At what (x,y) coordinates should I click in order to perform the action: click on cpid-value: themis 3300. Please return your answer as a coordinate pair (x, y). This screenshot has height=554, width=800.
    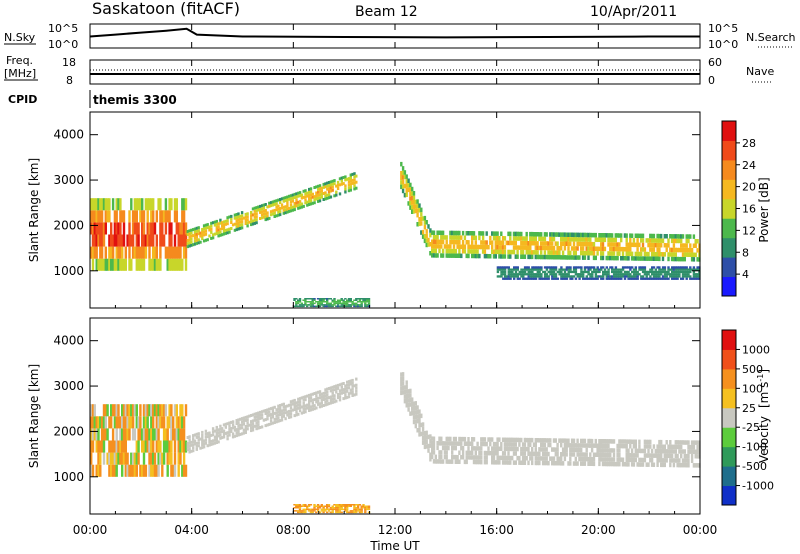
    Looking at the image, I should click on (135, 100).